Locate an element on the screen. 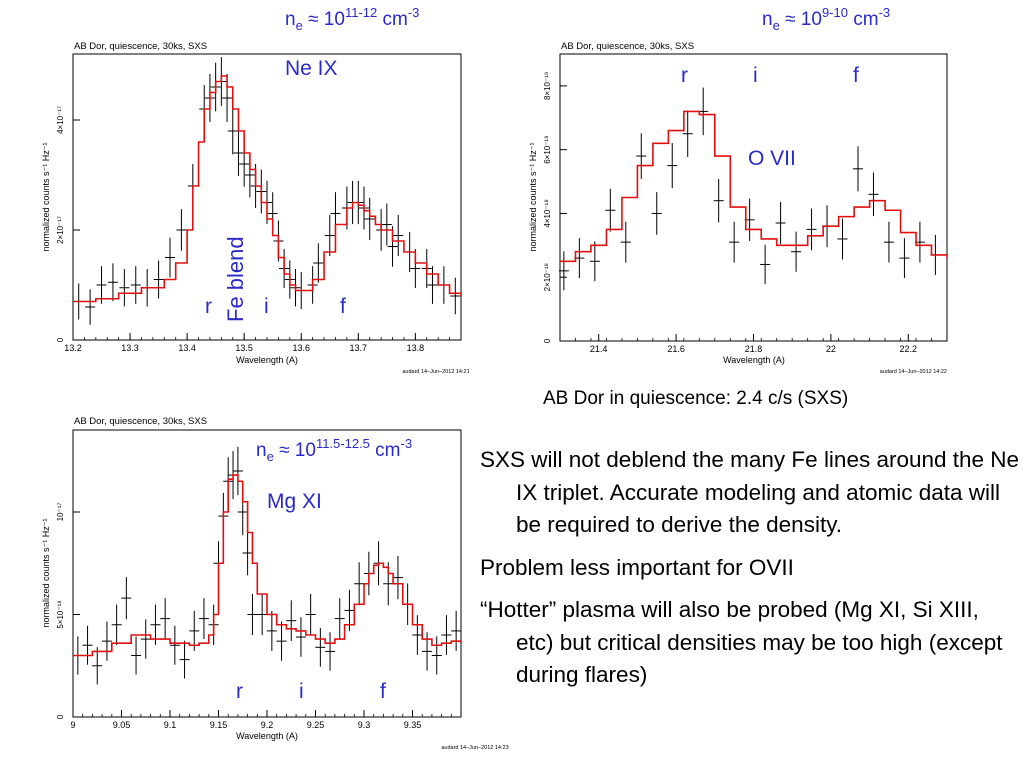  x-tick-label: 9.1 is located at coordinates (170, 725).